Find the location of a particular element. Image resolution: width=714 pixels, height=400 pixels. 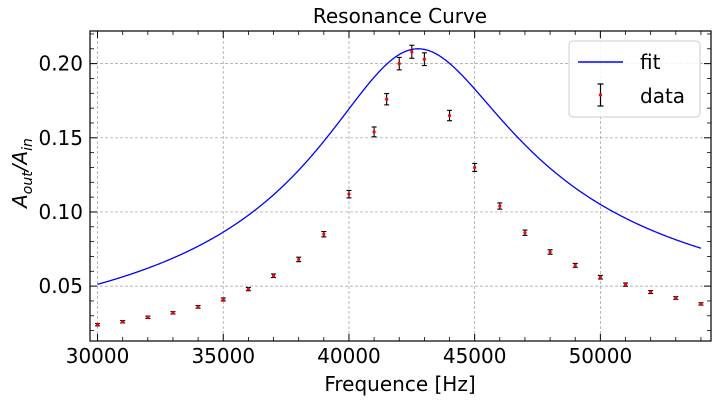

x-tick-labels: 30000 35000 40000 45000 50000 is located at coordinates (349, 356).